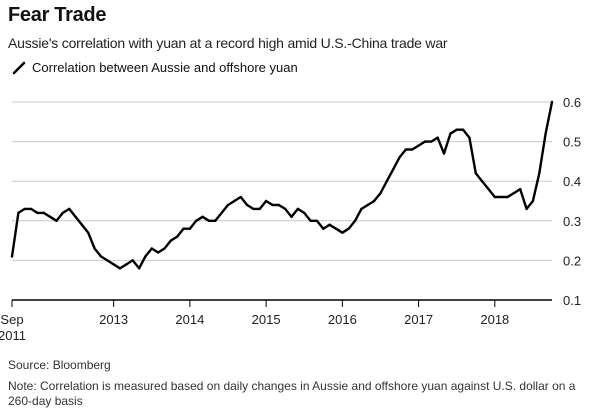 This screenshot has height=418, width=600. What do you see at coordinates (57, 15) in the screenshot?
I see `chart-title: Fear Trade` at bounding box center [57, 15].